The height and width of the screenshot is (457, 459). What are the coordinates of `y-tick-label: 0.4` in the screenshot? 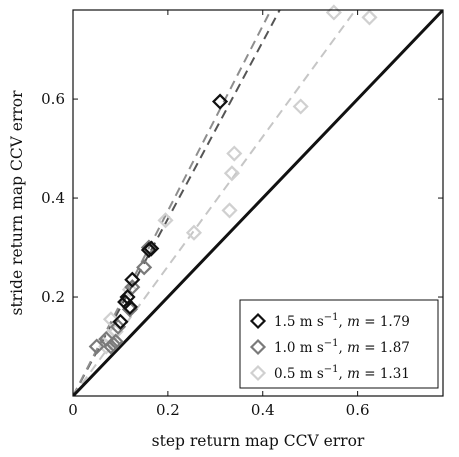 It's located at (53, 198).